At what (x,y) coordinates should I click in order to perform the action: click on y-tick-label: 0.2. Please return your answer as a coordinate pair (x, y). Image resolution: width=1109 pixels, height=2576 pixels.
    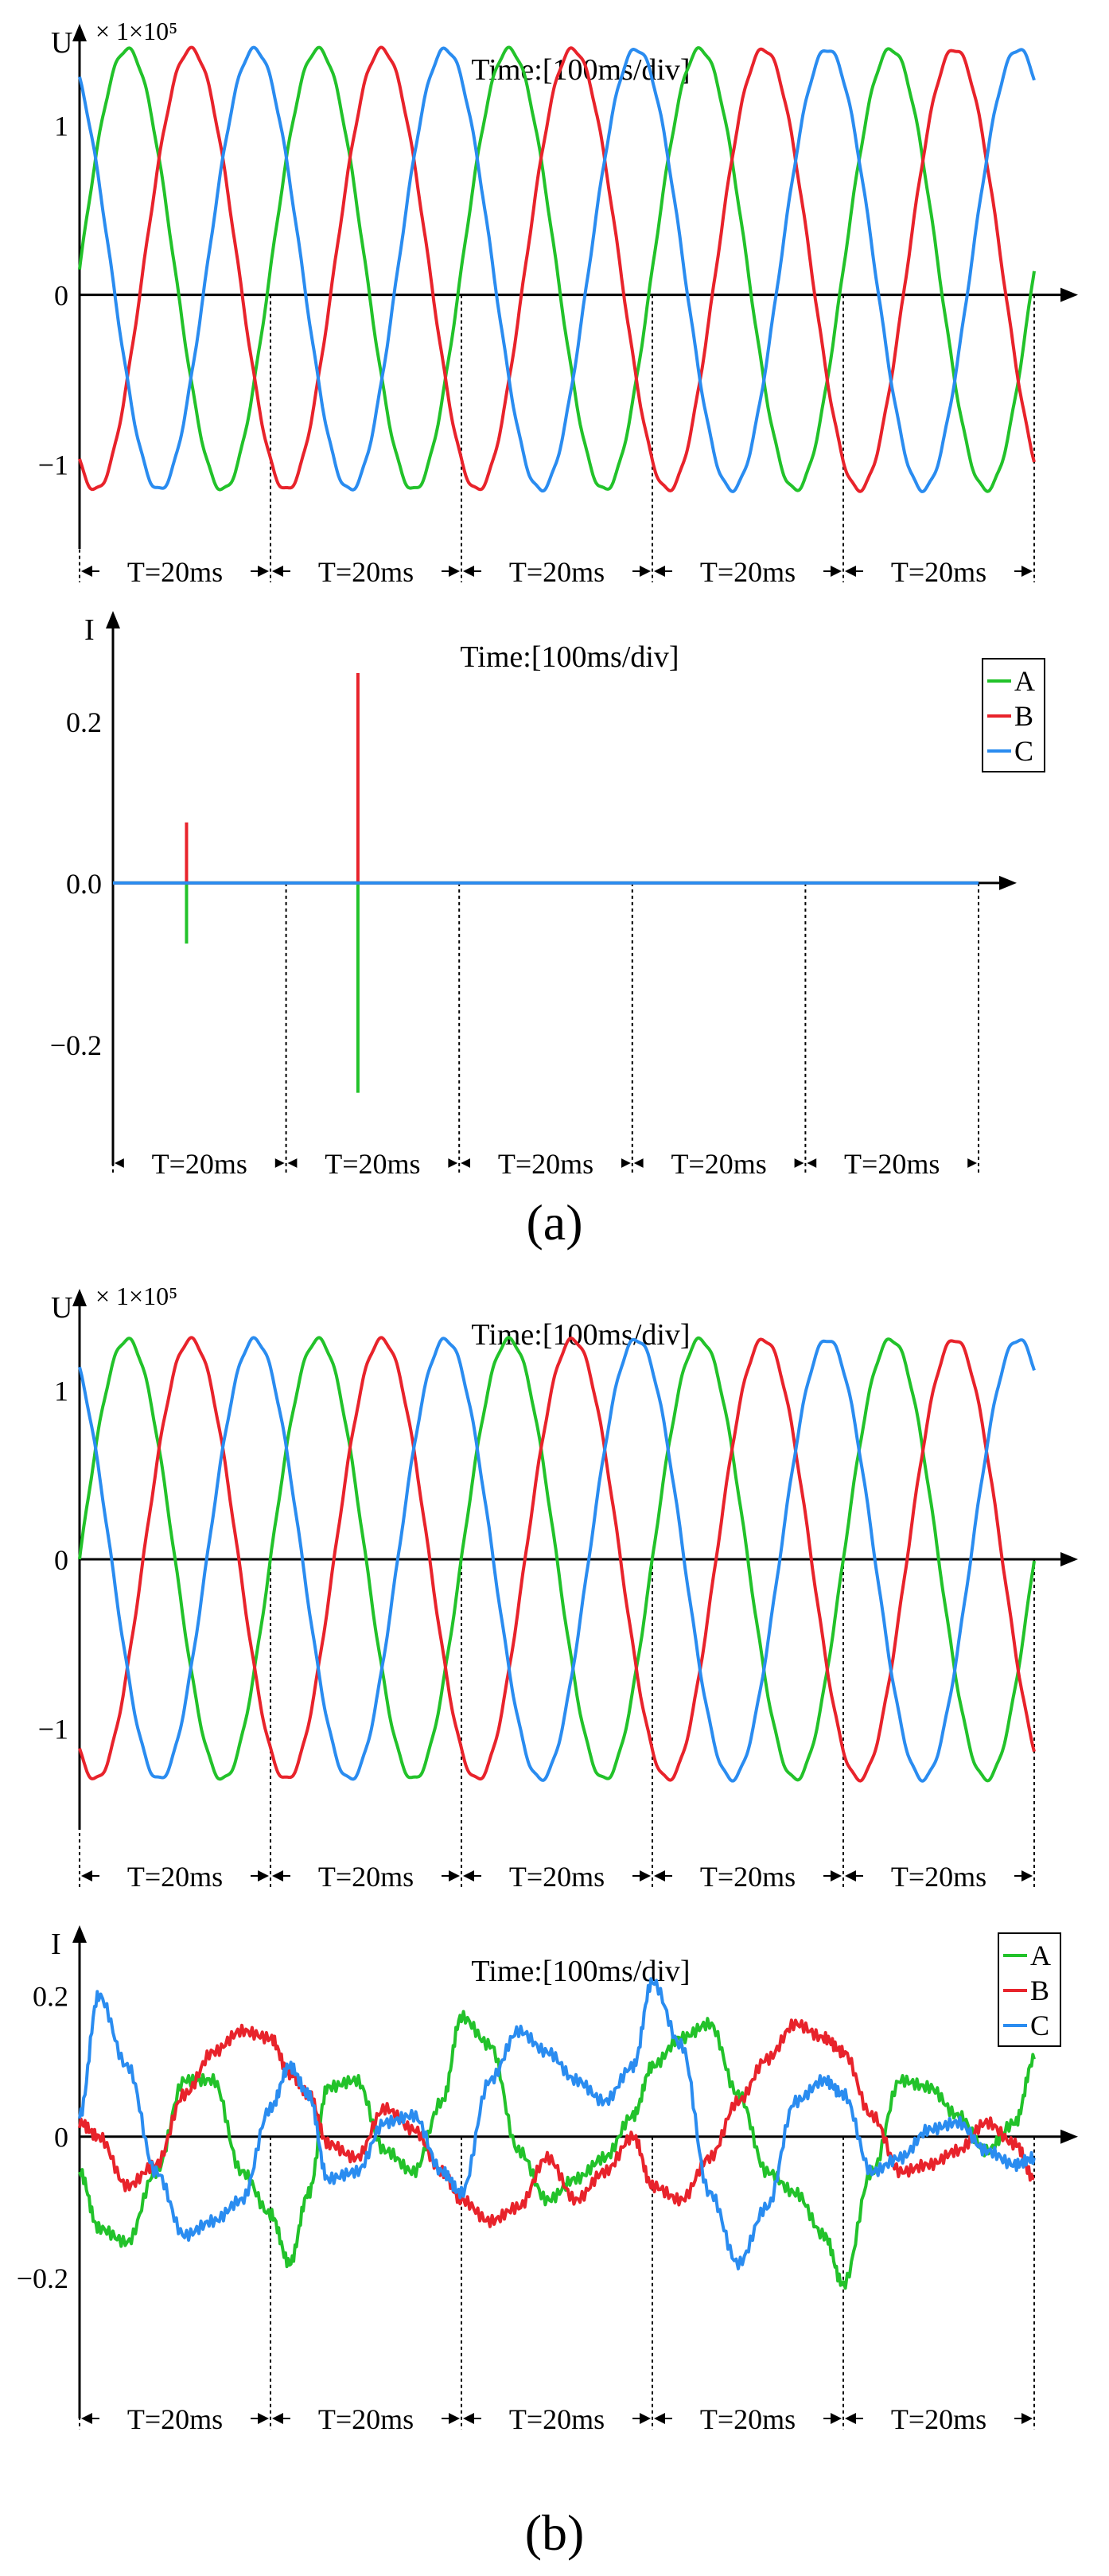
    Looking at the image, I should click on (84, 722).